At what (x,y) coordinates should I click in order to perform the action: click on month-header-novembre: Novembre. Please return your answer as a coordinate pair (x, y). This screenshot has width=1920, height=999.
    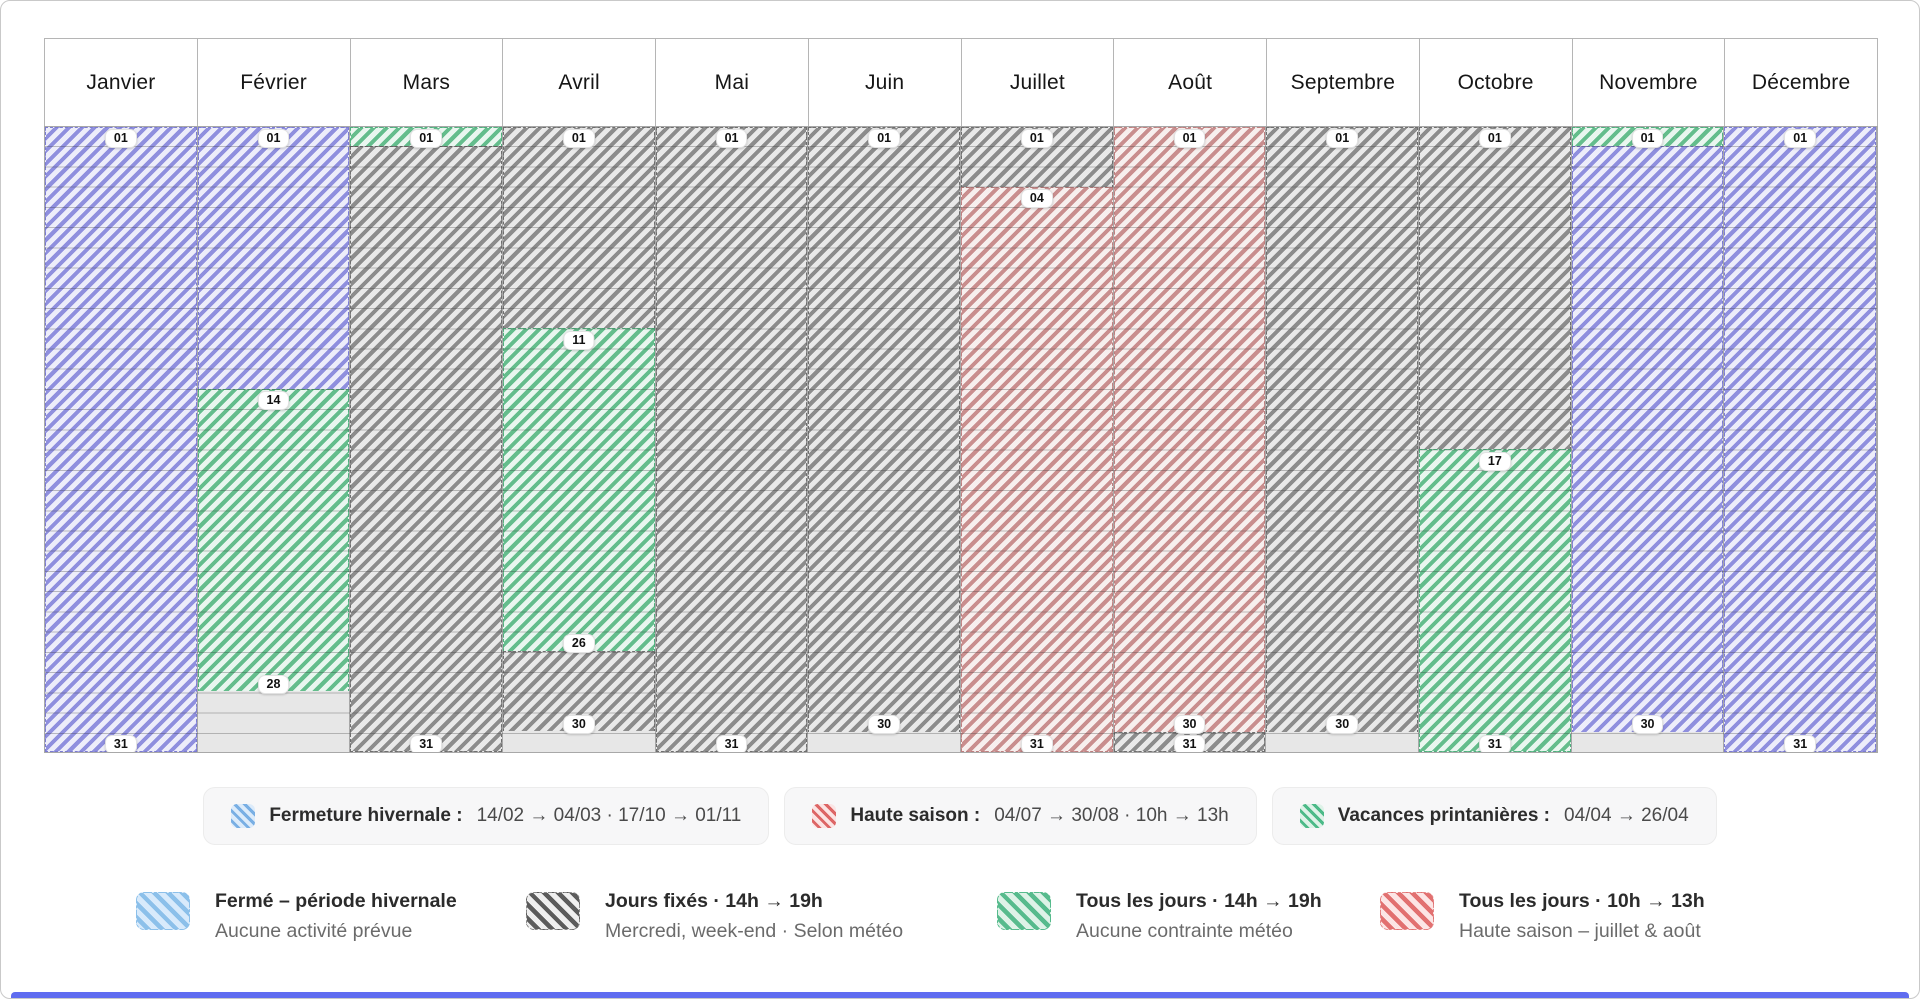
    Looking at the image, I should click on (1649, 82).